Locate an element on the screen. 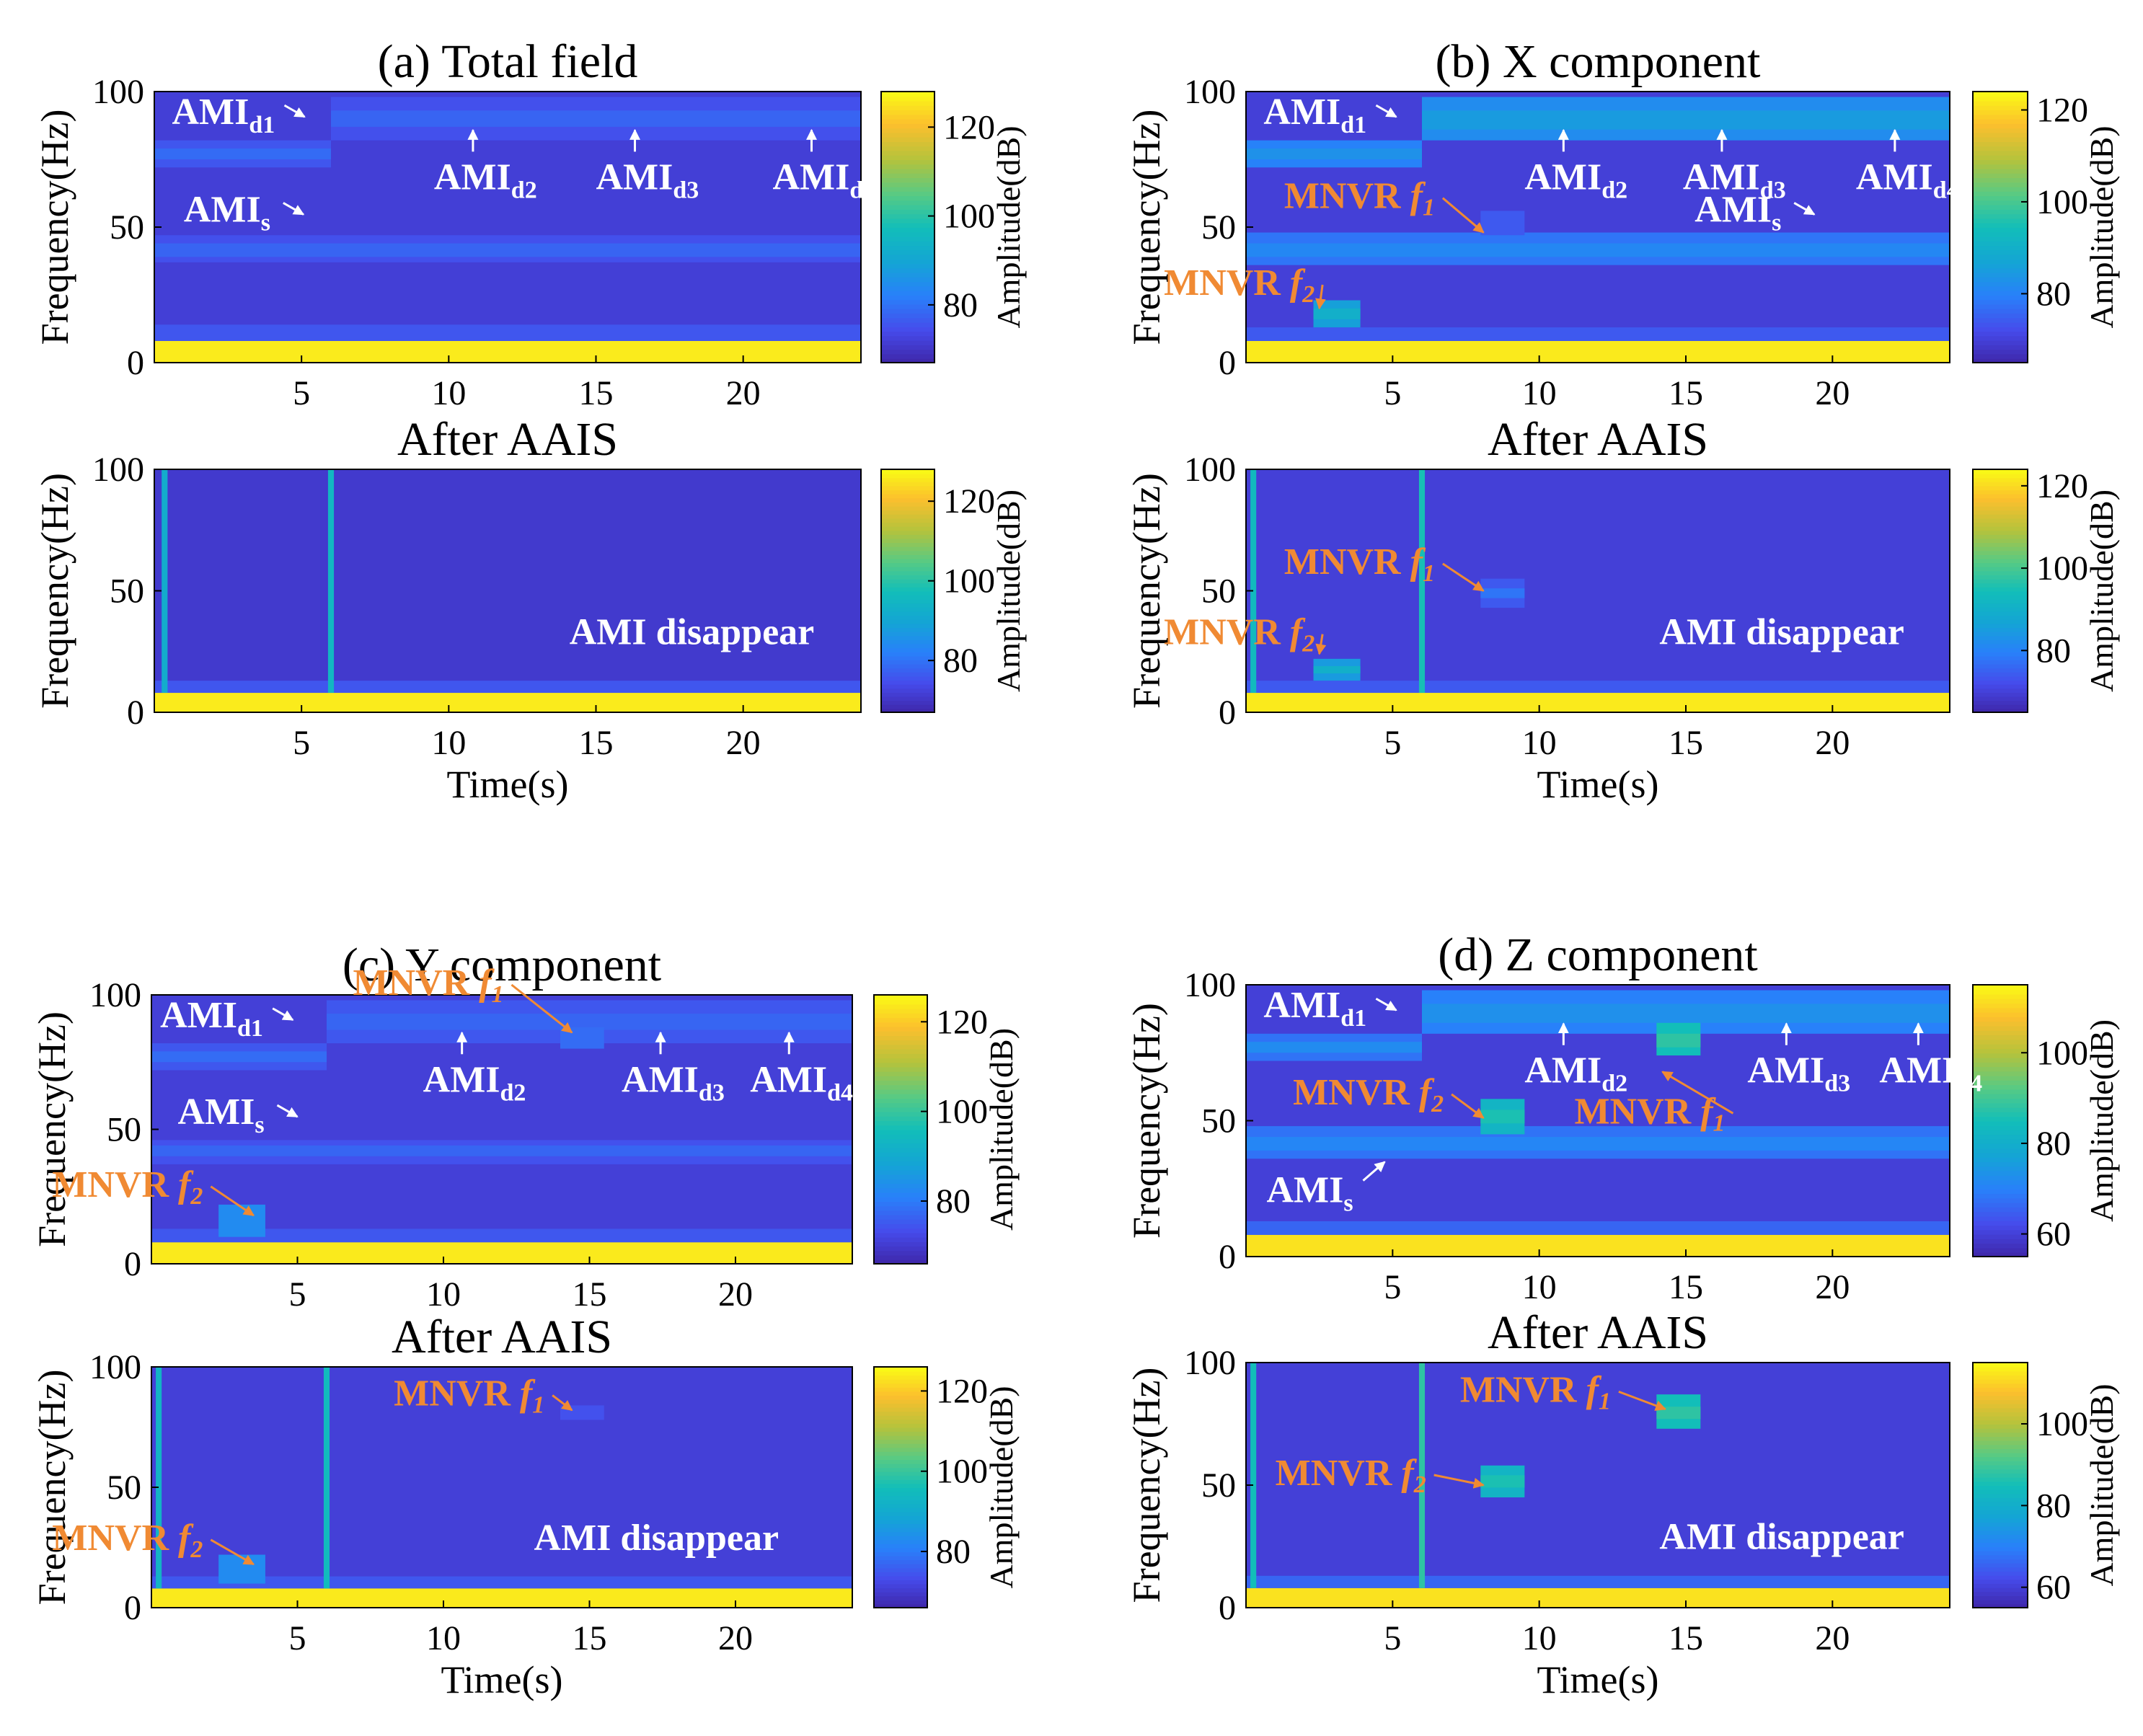 The width and height of the screenshot is (2143, 1736). x-tick-label: 5 is located at coordinates (298, 1638).